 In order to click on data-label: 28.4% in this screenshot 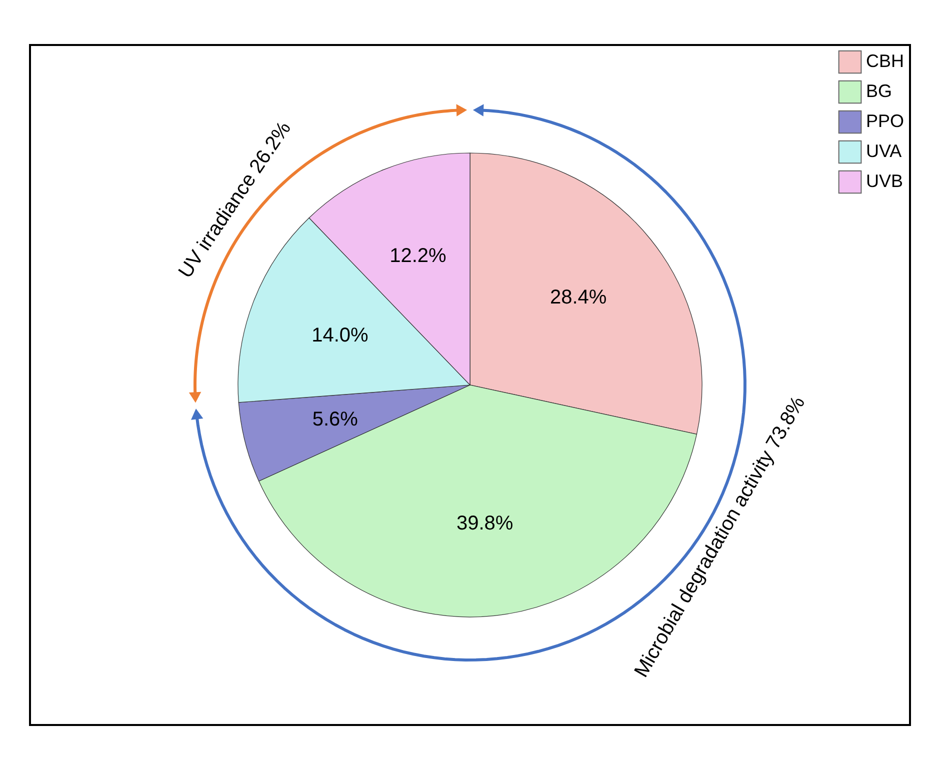, I will do `click(578, 297)`.